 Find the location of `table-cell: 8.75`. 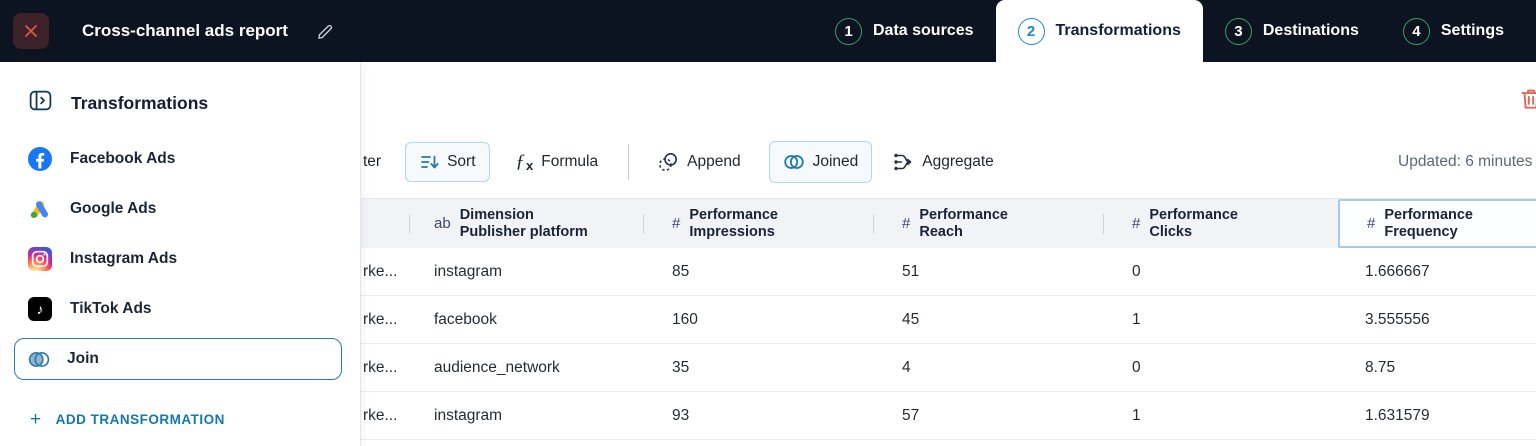

table-cell: 8.75 is located at coordinates (1380, 367).